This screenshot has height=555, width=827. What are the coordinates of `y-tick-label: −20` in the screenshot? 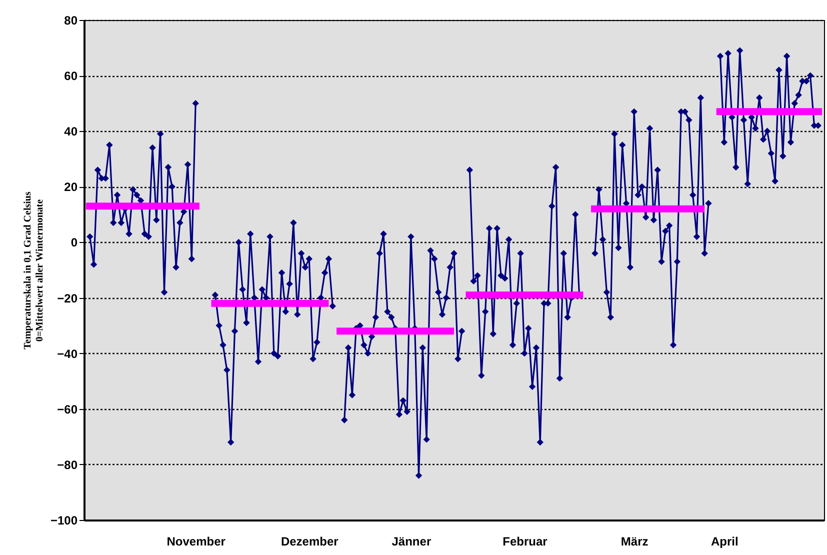 It's located at (67, 298).